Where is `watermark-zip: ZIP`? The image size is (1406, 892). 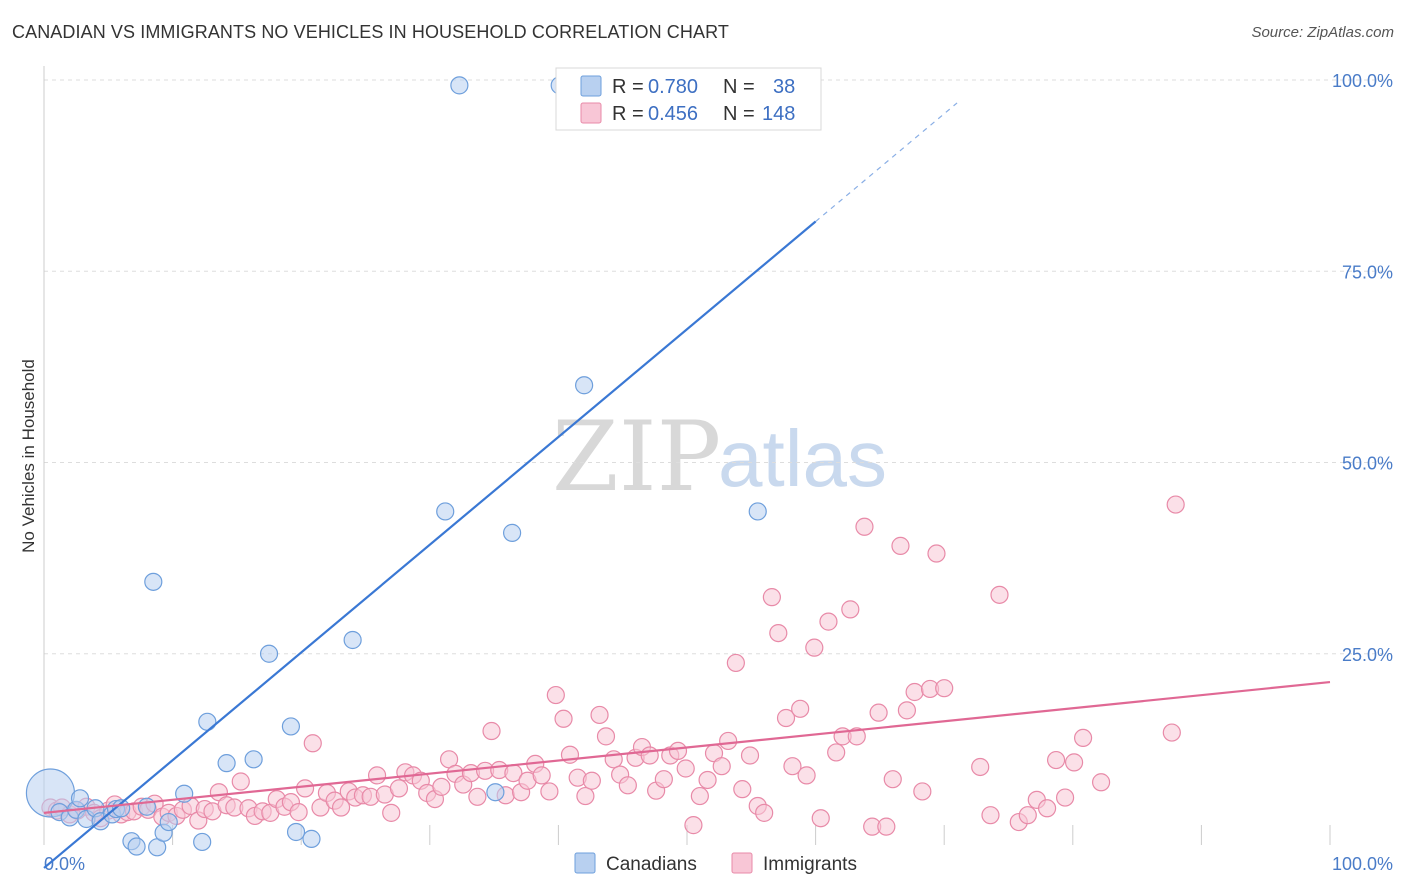 watermark-zip: ZIP is located at coordinates (636, 457).